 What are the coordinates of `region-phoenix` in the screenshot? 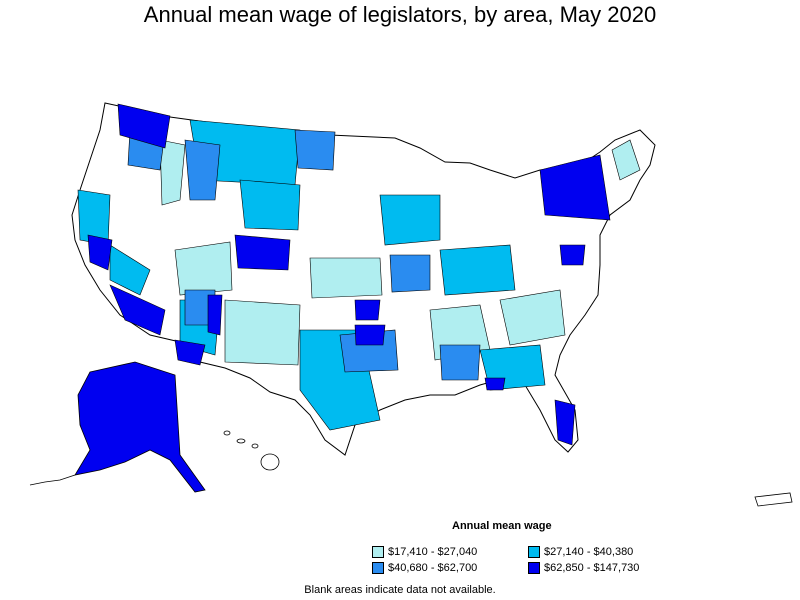 It's located at (190, 352).